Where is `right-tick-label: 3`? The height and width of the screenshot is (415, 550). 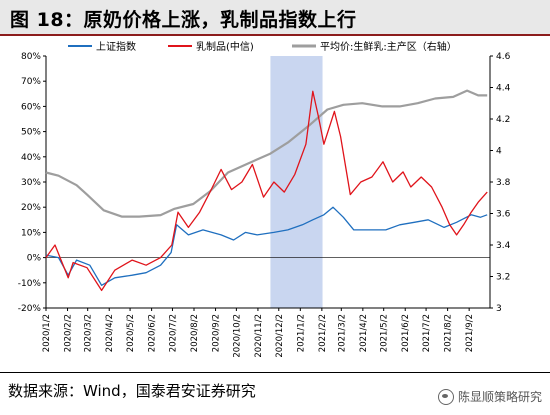 right-tick-label: 3 is located at coordinates (499, 309).